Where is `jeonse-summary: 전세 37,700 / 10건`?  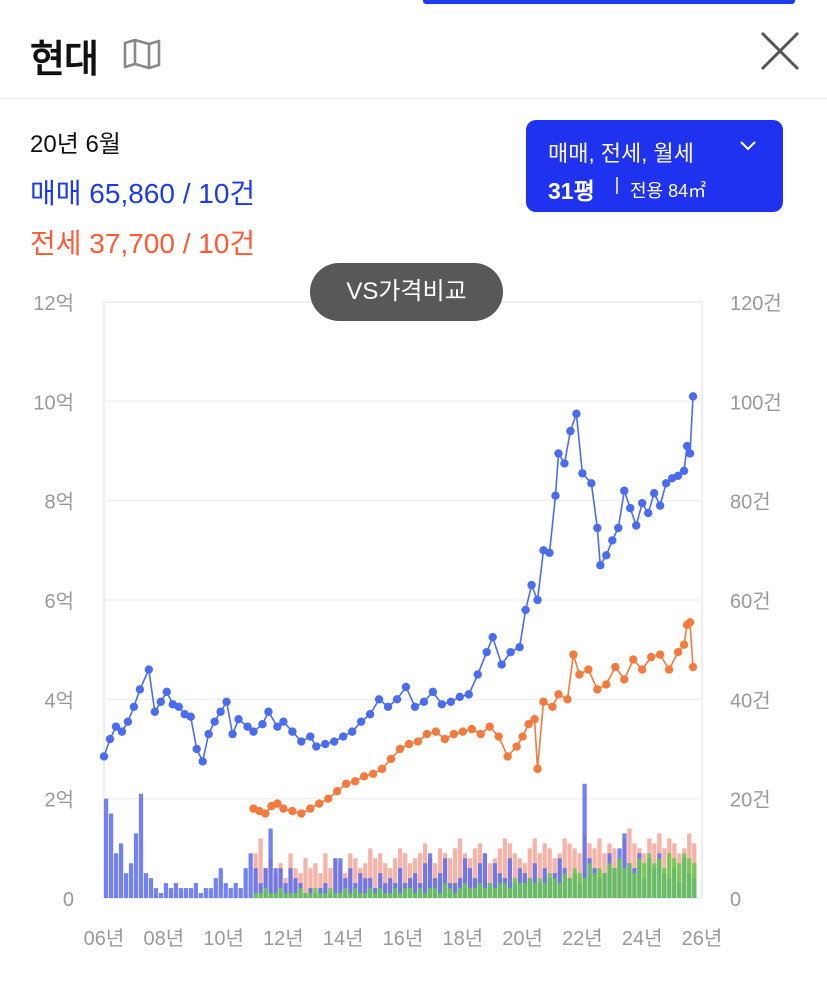 jeonse-summary: 전세 37,700 / 10건 is located at coordinates (143, 243).